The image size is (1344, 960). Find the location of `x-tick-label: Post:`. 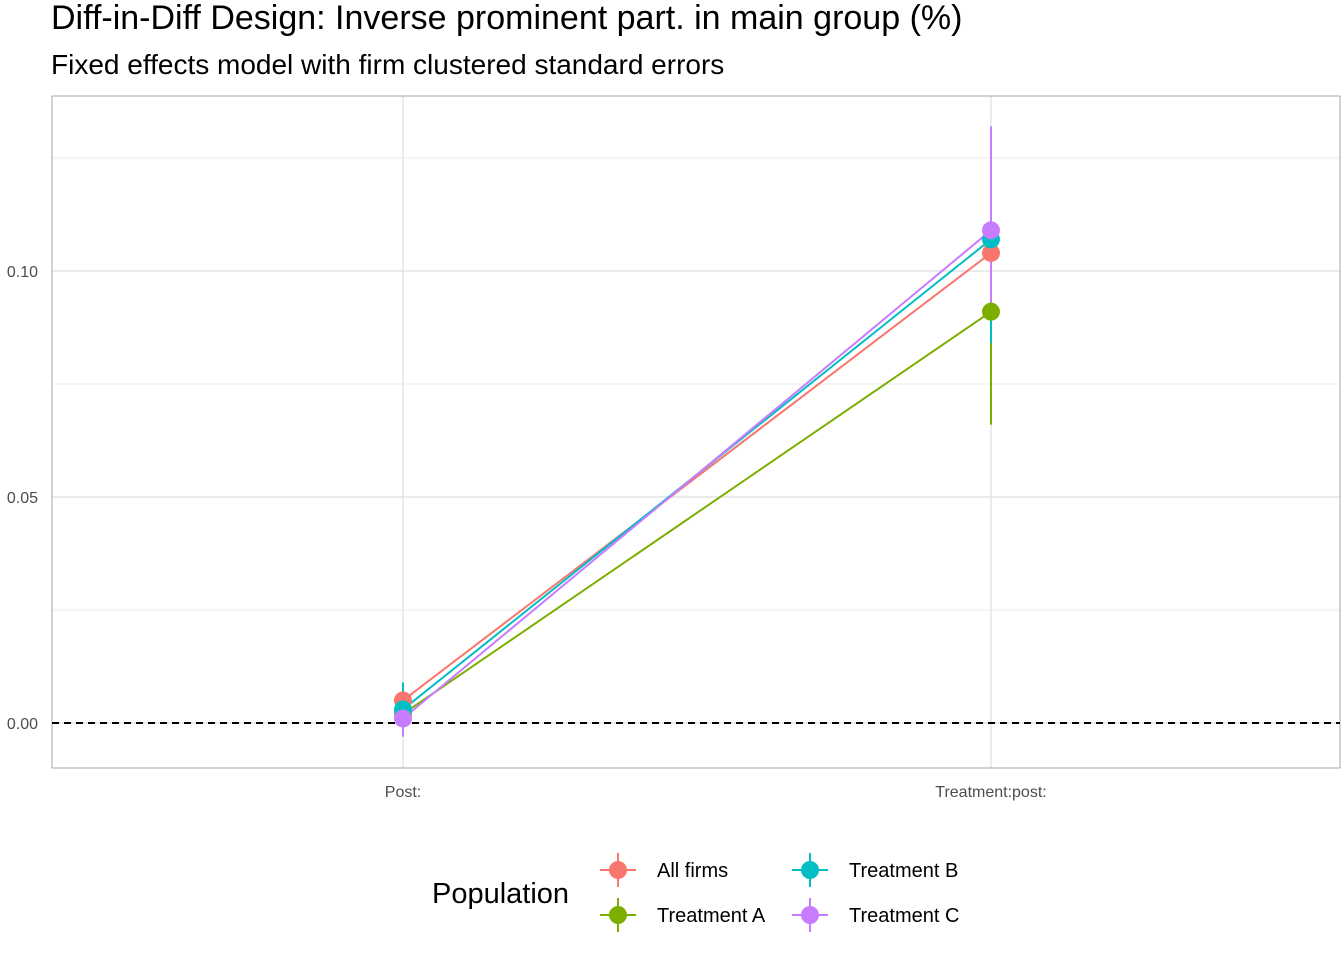

x-tick-label: Post: is located at coordinates (403, 792).